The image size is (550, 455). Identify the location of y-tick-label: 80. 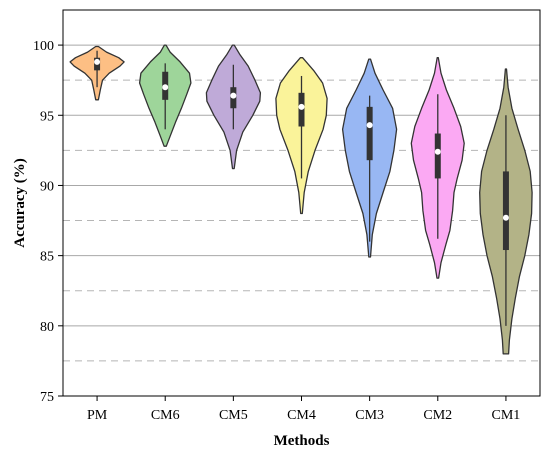
(47, 327).